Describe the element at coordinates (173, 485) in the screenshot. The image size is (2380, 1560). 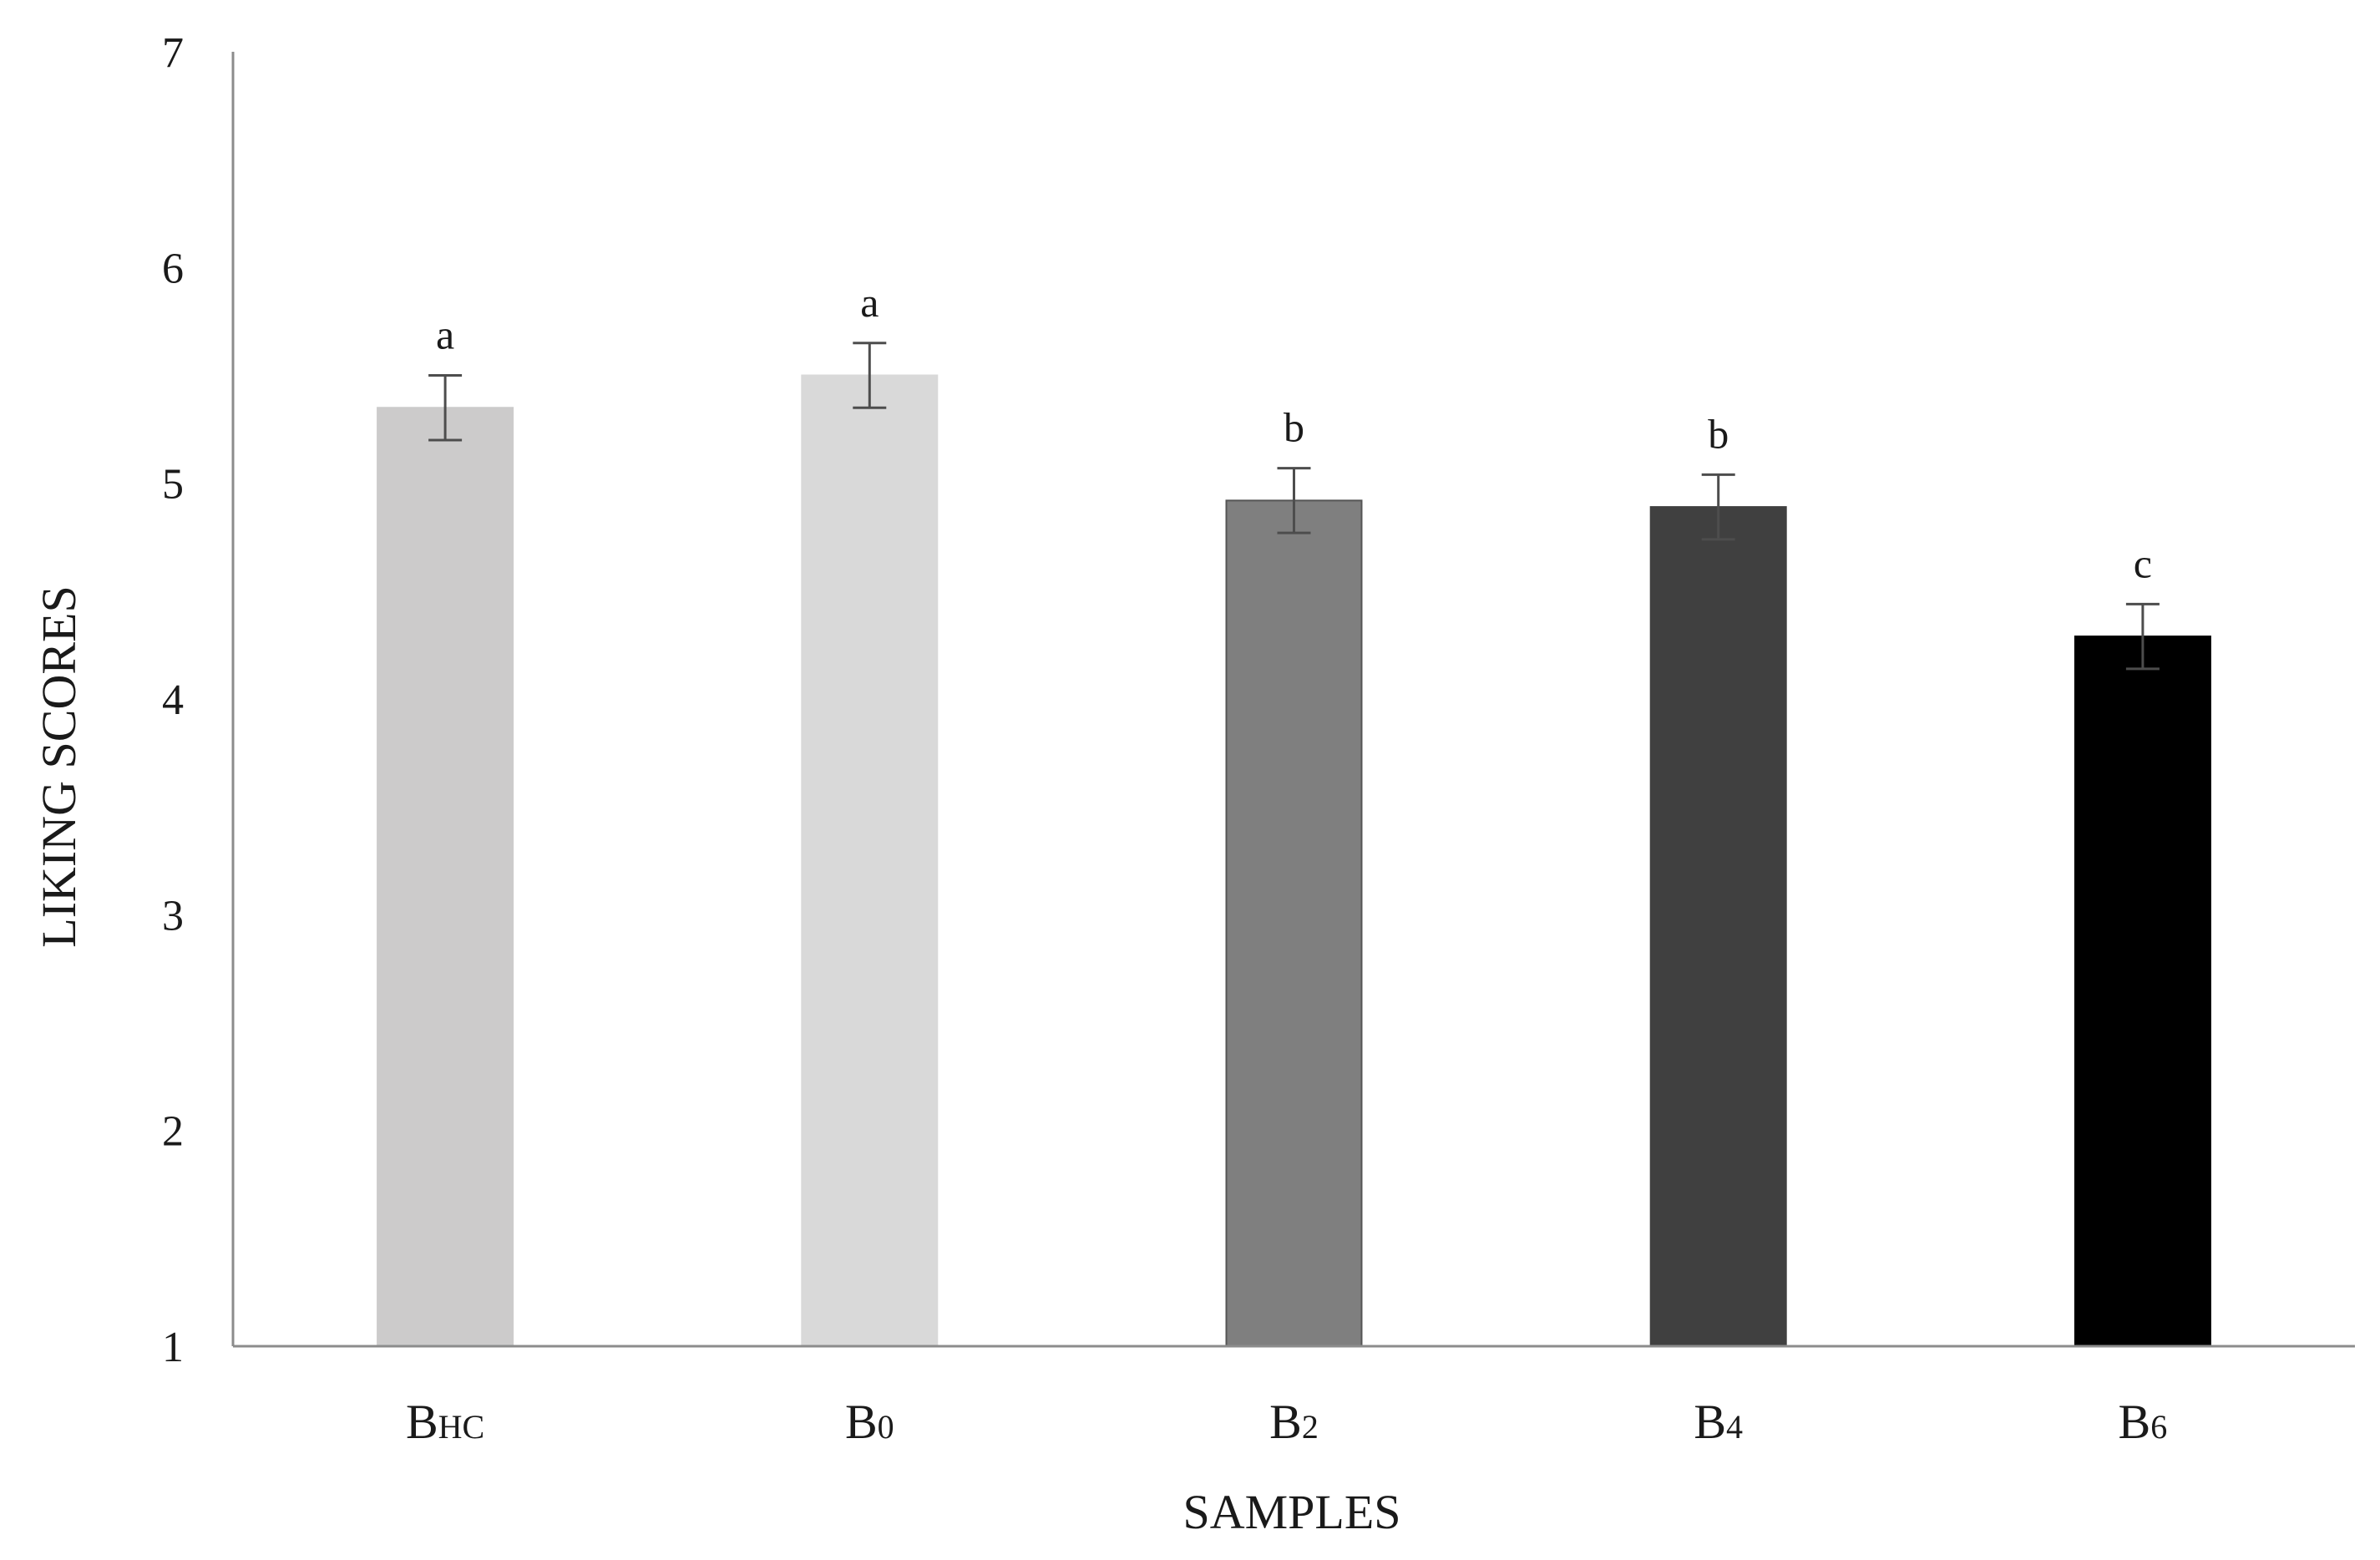
I see `y-tick-label: 5` at that location.